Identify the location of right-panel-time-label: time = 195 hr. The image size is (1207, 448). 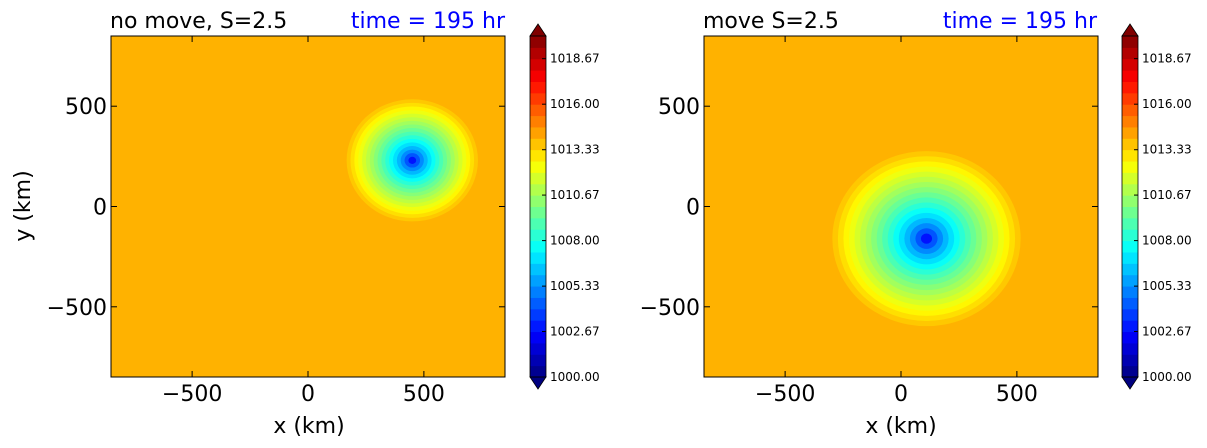
(1020, 21).